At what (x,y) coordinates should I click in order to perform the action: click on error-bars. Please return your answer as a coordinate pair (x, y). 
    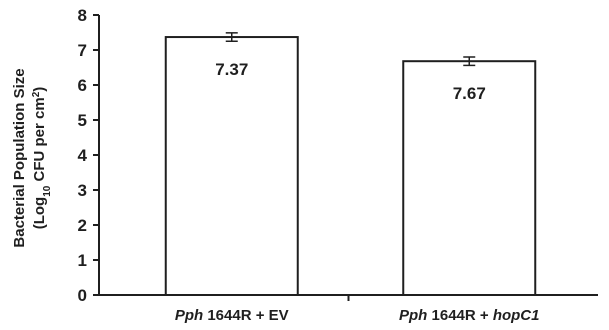
    Looking at the image, I should click on (350, 49).